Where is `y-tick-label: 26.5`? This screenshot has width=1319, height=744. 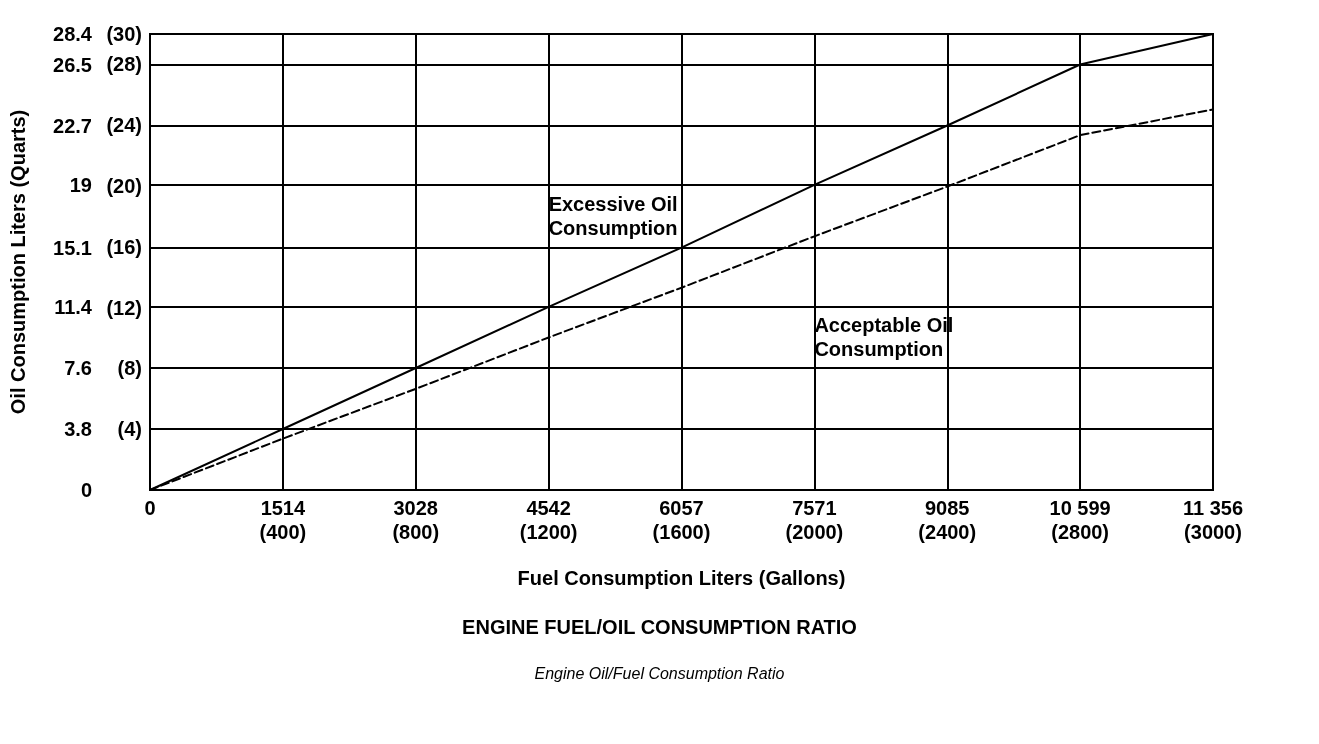
y-tick-label: 26.5 is located at coordinates (72, 64).